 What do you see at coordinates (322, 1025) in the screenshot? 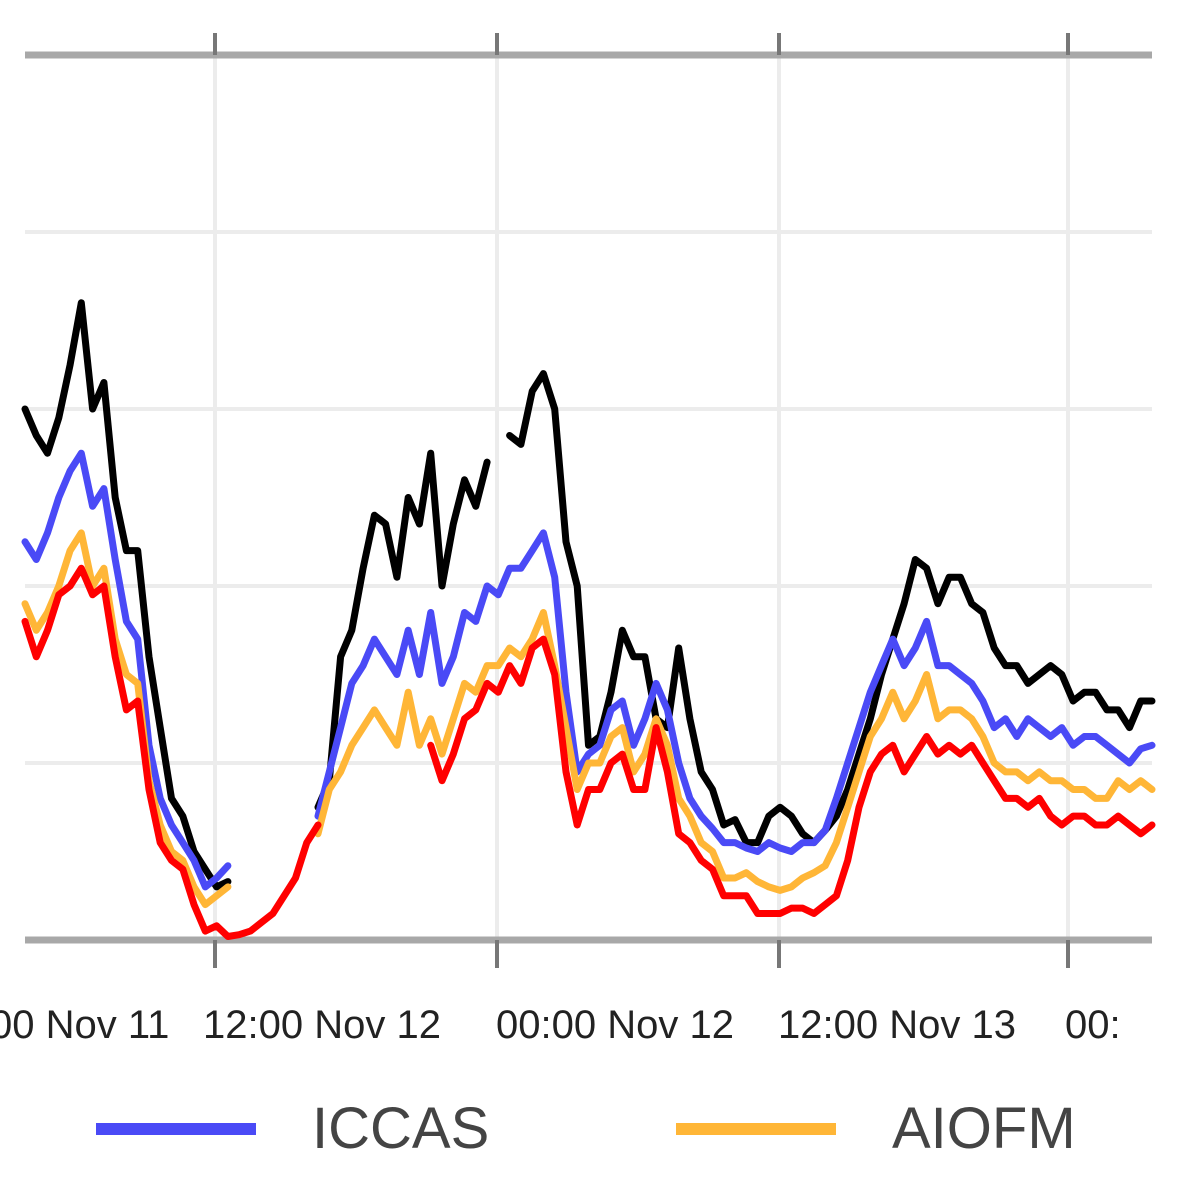
I see `x-tick-label: 12:00 Nov 12` at bounding box center [322, 1025].